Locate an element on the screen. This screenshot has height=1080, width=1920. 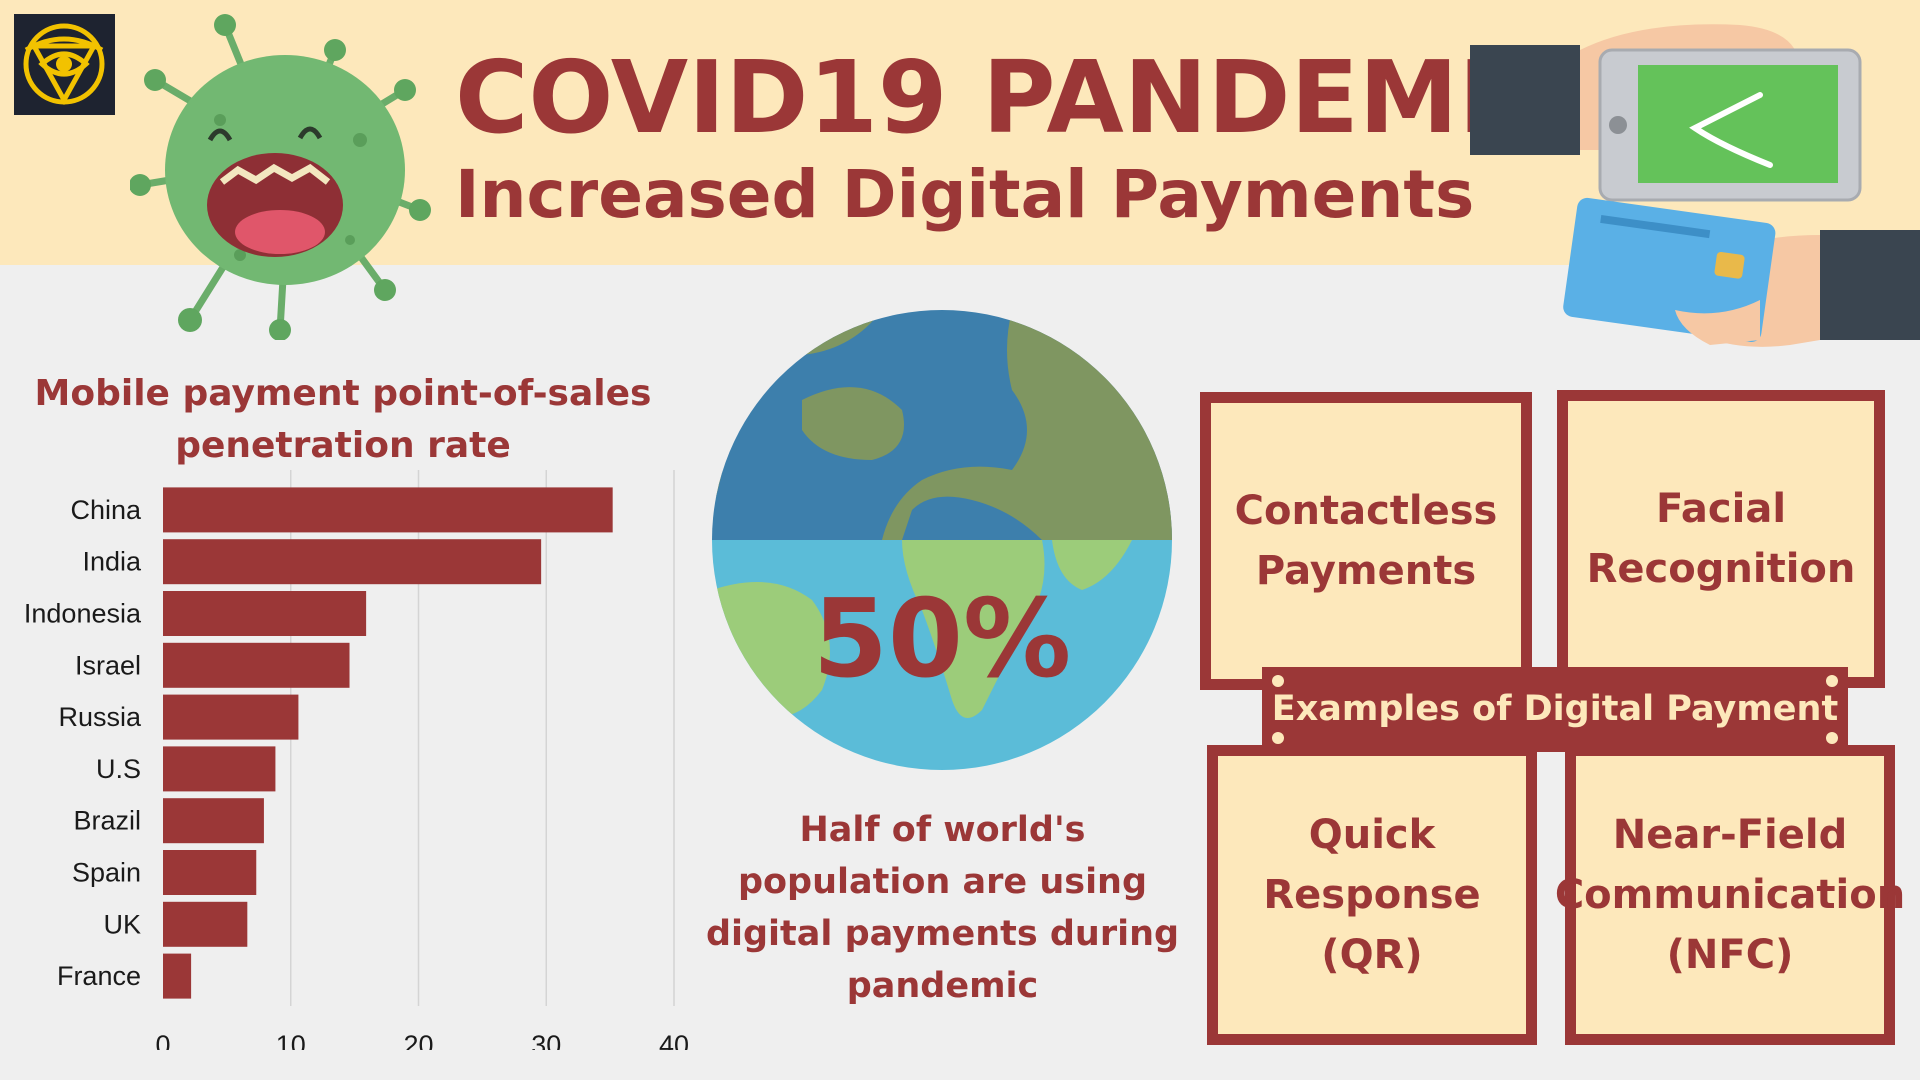
category-label: Brazil is located at coordinates (107, 821).